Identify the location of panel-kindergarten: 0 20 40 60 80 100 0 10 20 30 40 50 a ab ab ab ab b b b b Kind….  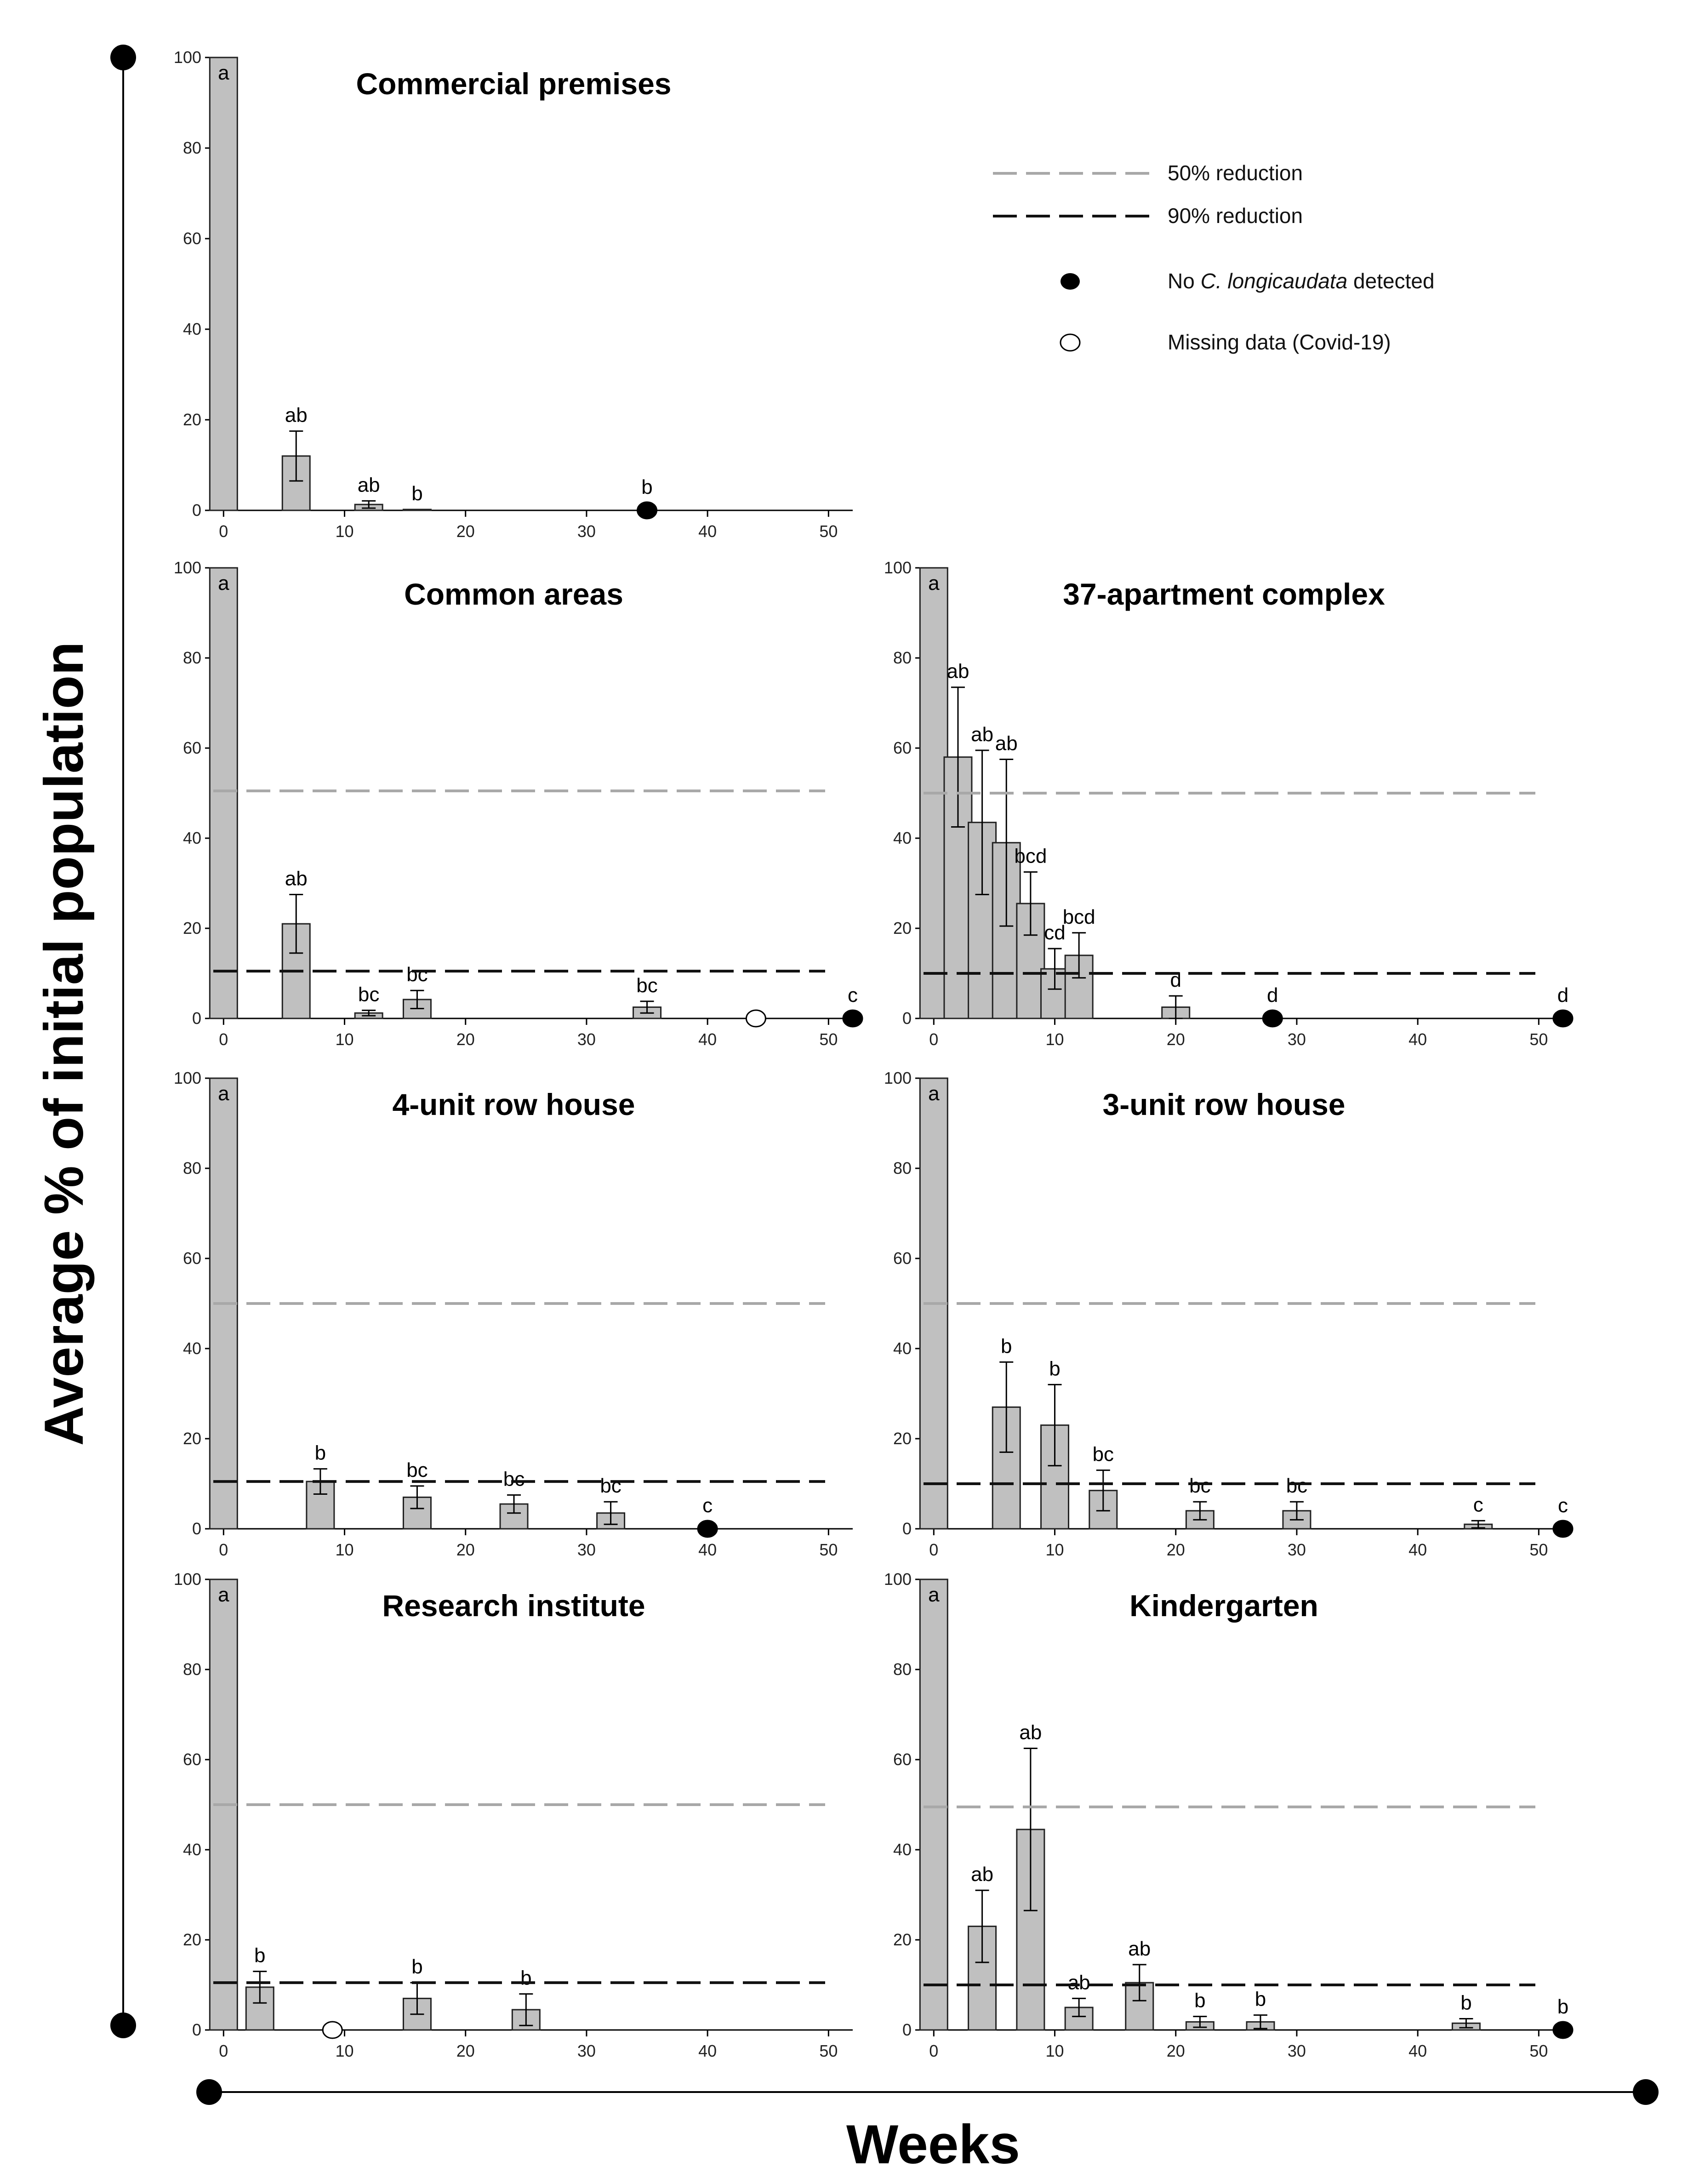
(1229, 1815).